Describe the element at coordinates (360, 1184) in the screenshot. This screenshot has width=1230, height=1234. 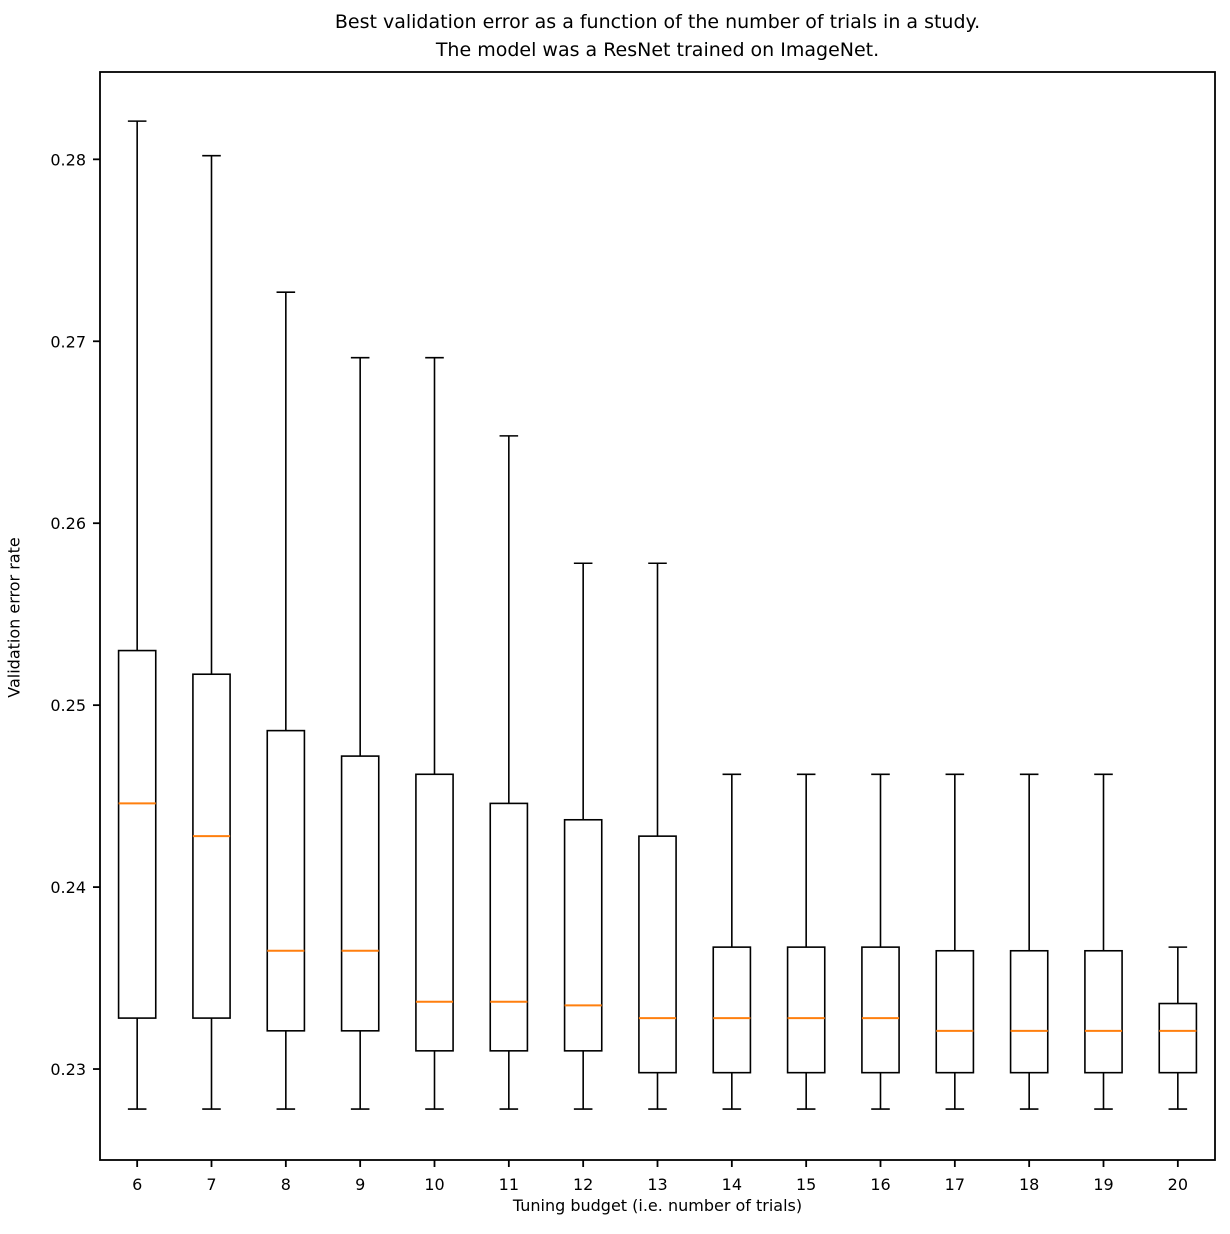
I see `x-tick-label: 9` at that location.